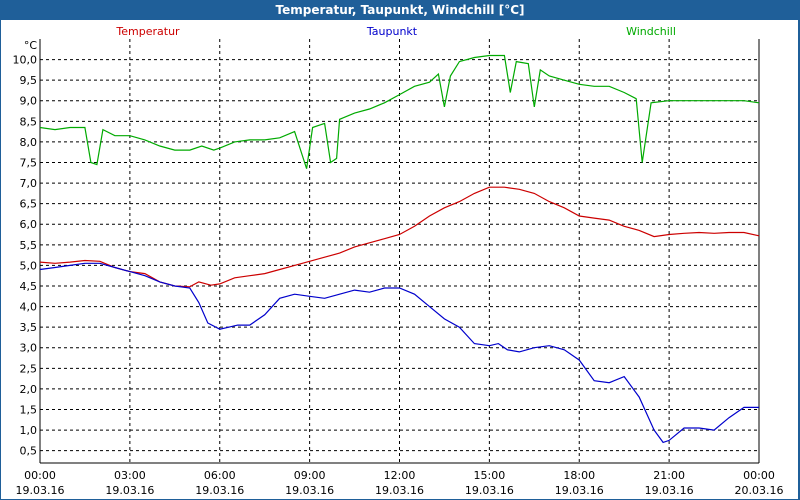 This screenshot has height=500, width=800. What do you see at coordinates (29, 245) in the screenshot?
I see `y-tick-label: 5,5` at bounding box center [29, 245].